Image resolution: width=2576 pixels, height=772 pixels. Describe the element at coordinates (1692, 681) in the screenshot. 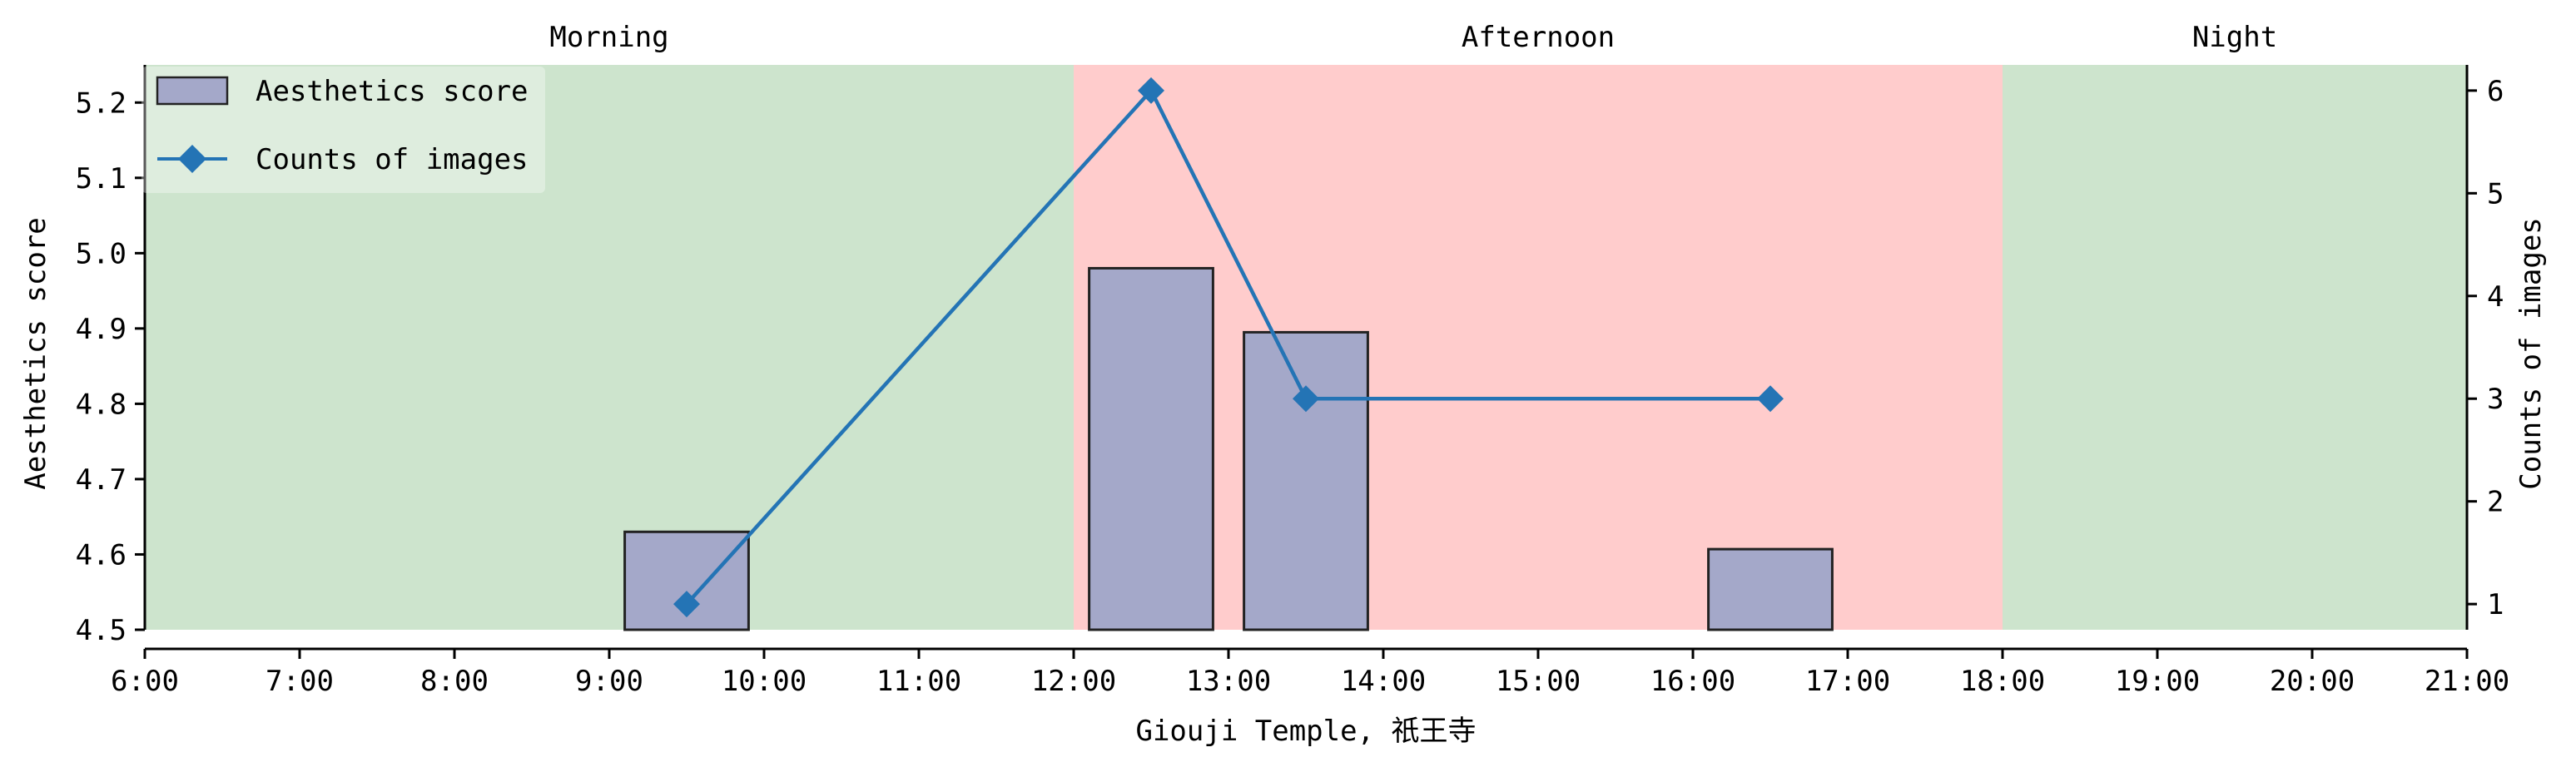

I see `x-tick-label: 16:00` at that location.